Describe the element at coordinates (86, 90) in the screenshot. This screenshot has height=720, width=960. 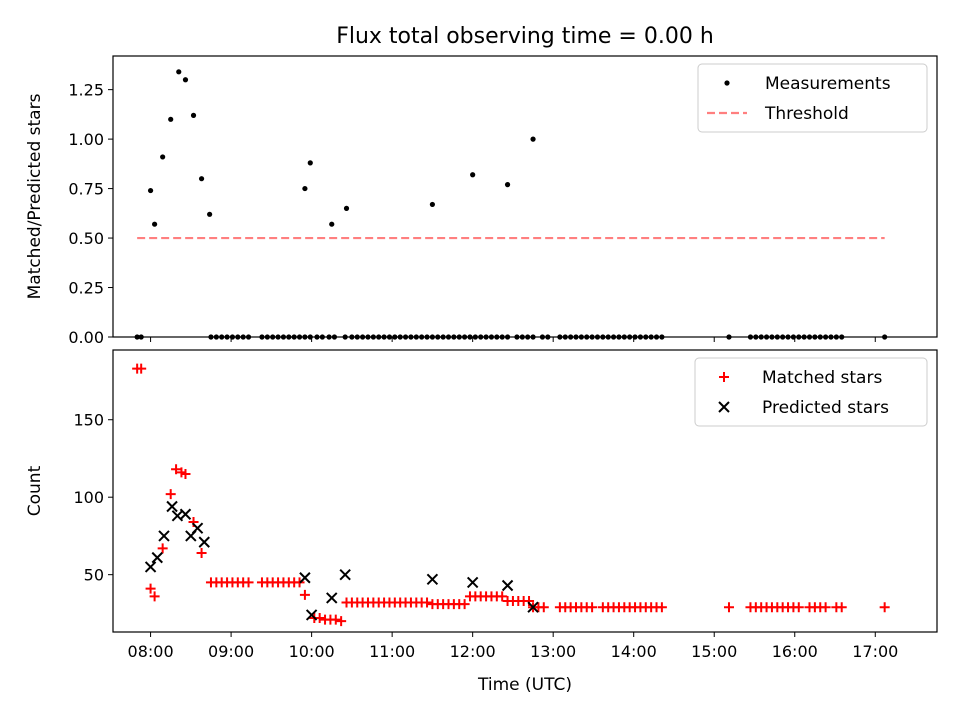
I see `y-tick-label: 1.25` at that location.